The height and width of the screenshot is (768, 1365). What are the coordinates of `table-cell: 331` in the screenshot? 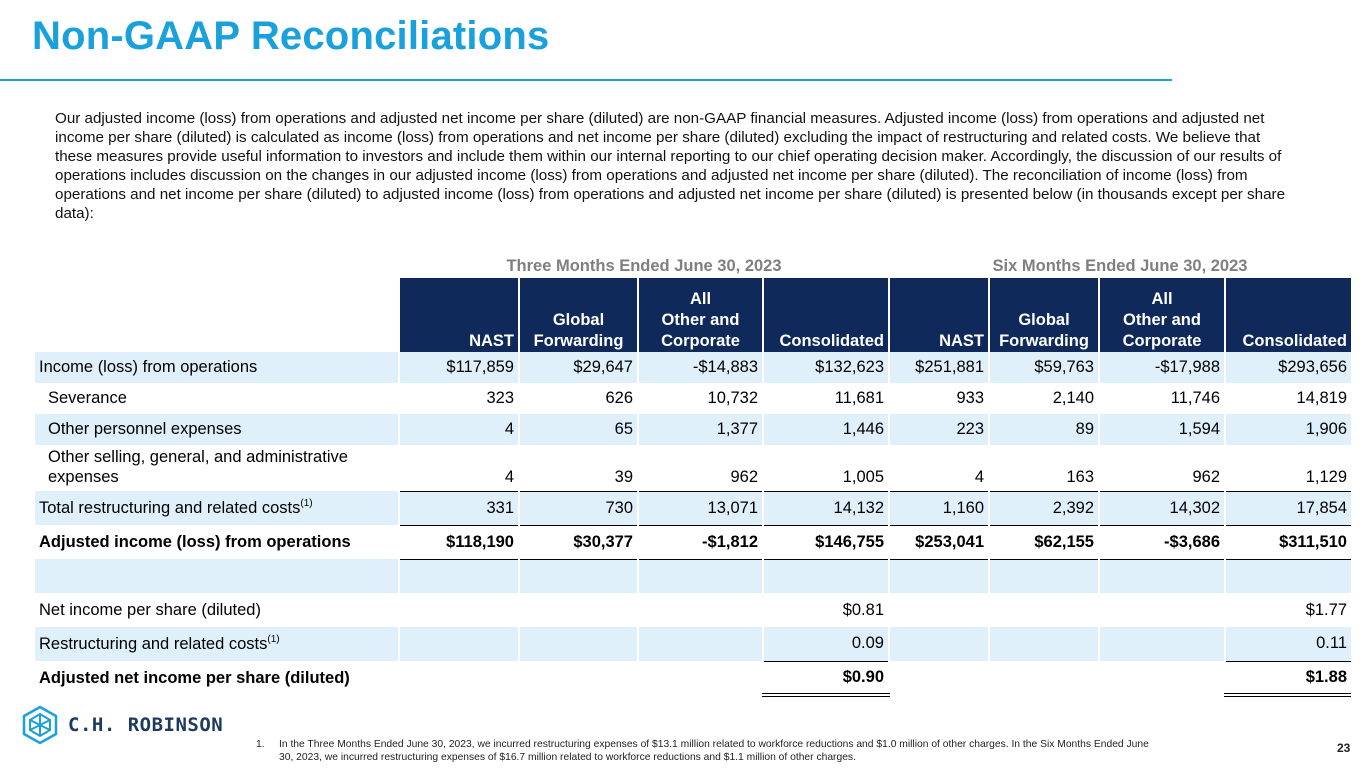 It's located at (458, 507).